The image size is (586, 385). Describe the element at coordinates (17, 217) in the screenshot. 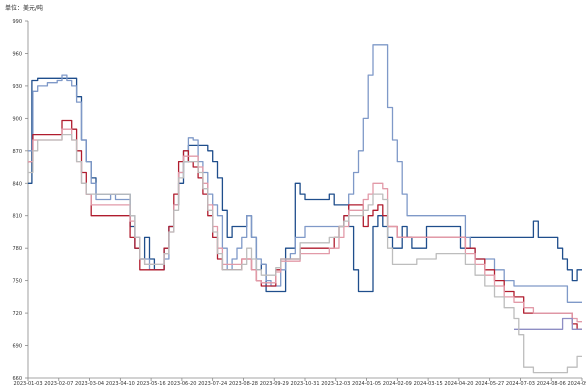

I see `y-tick-label: 810` at that location.